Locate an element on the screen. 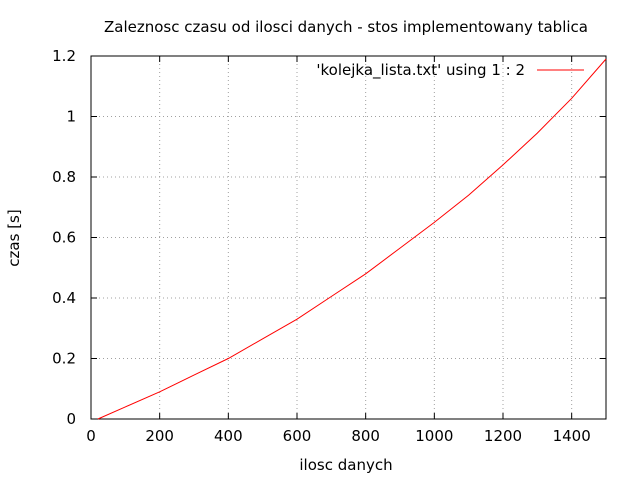  x-axis-label: ilosc danych is located at coordinates (345, 465).